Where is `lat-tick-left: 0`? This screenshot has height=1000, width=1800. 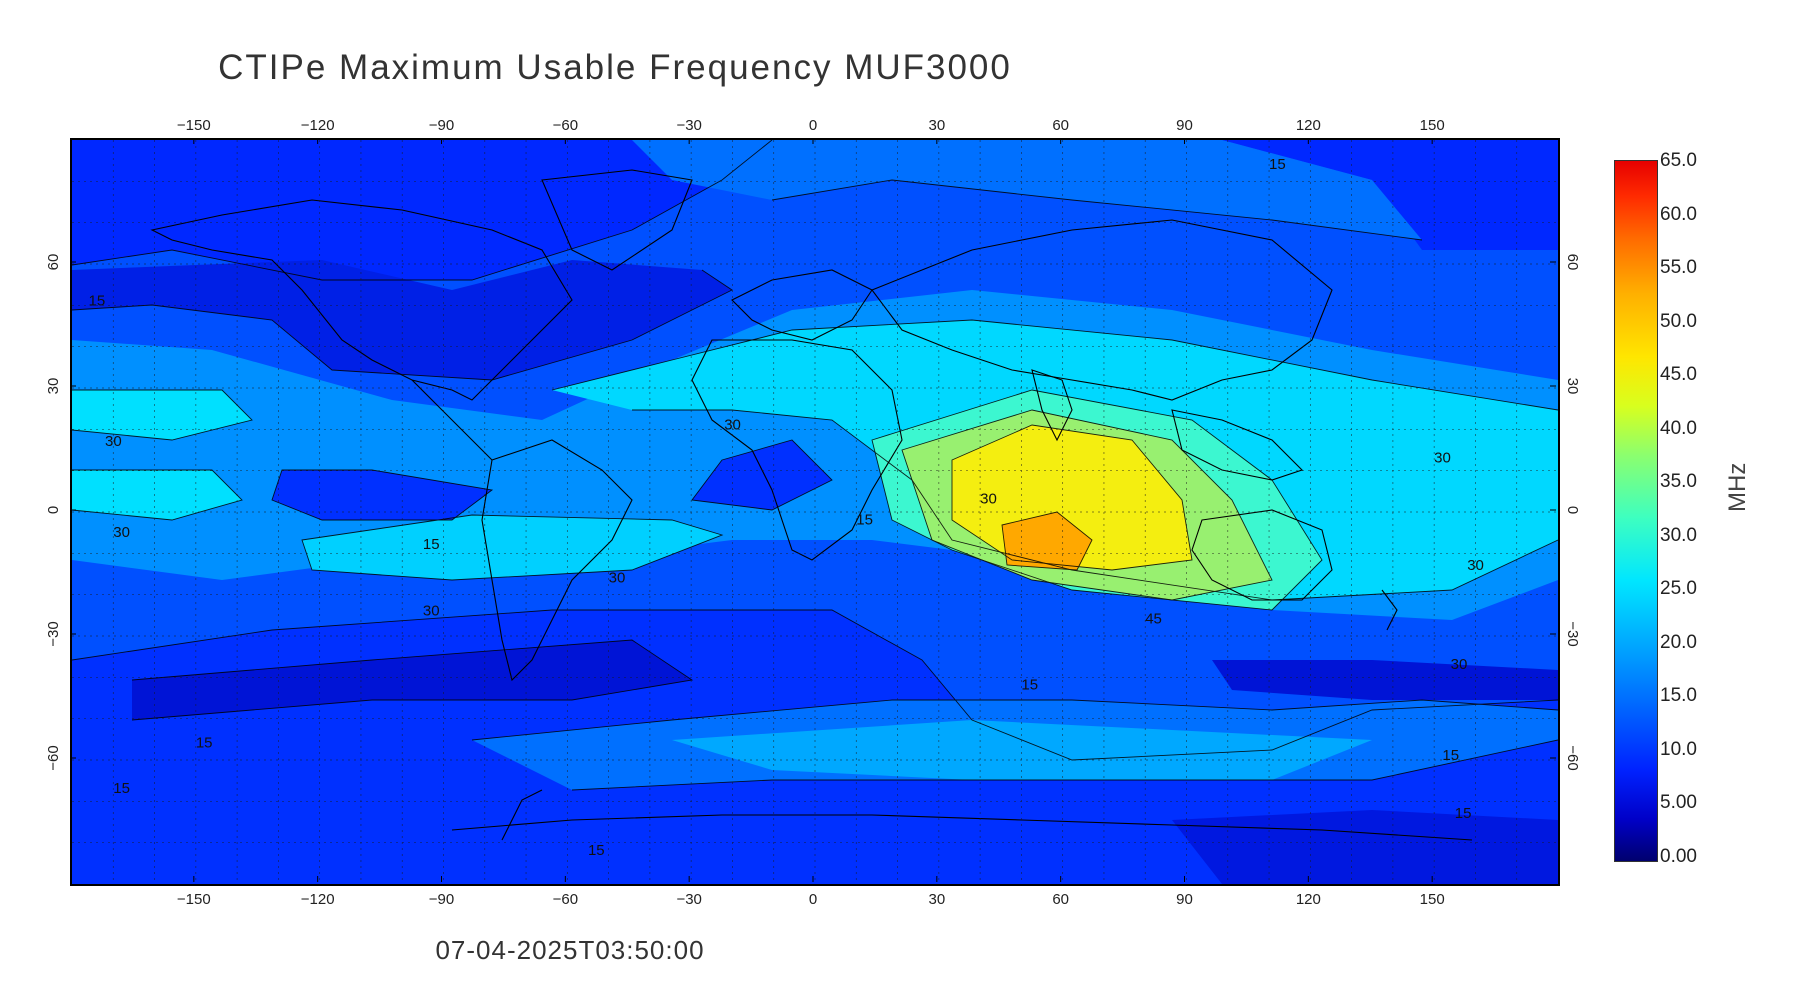 lat-tick-left: 0 is located at coordinates (53, 510).